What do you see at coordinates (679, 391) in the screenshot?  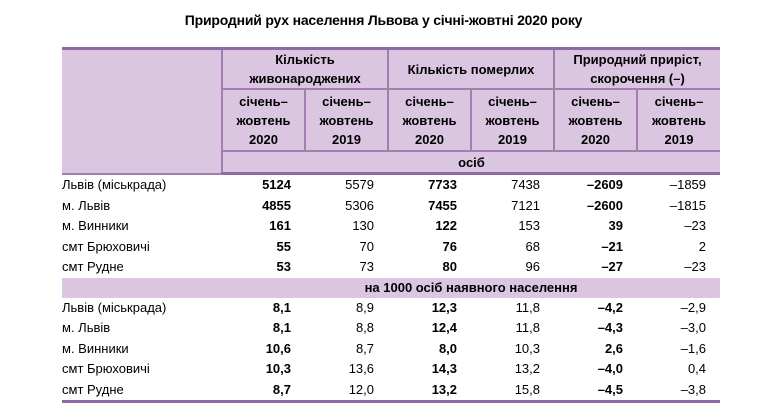 I see `cell-value: –3,8` at bounding box center [679, 391].